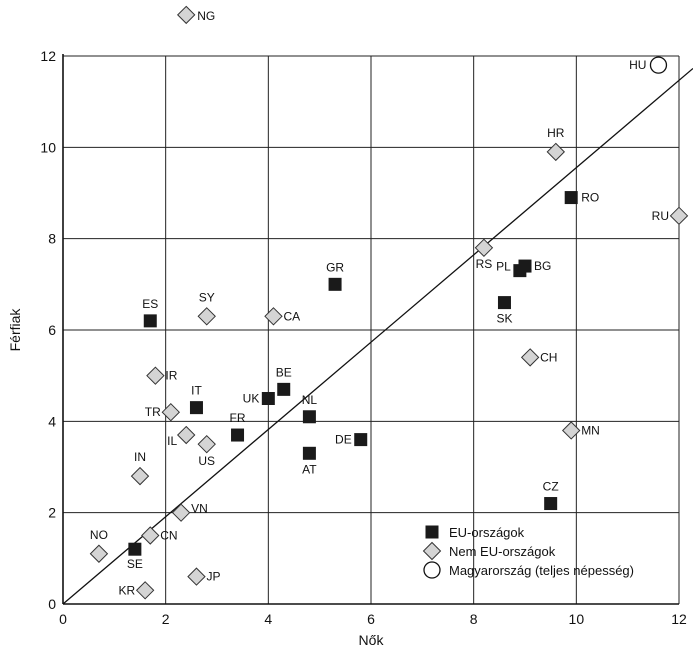 This screenshot has width=693, height=654. What do you see at coordinates (15, 330) in the screenshot?
I see `y-axis-label: Férfiak` at bounding box center [15, 330].